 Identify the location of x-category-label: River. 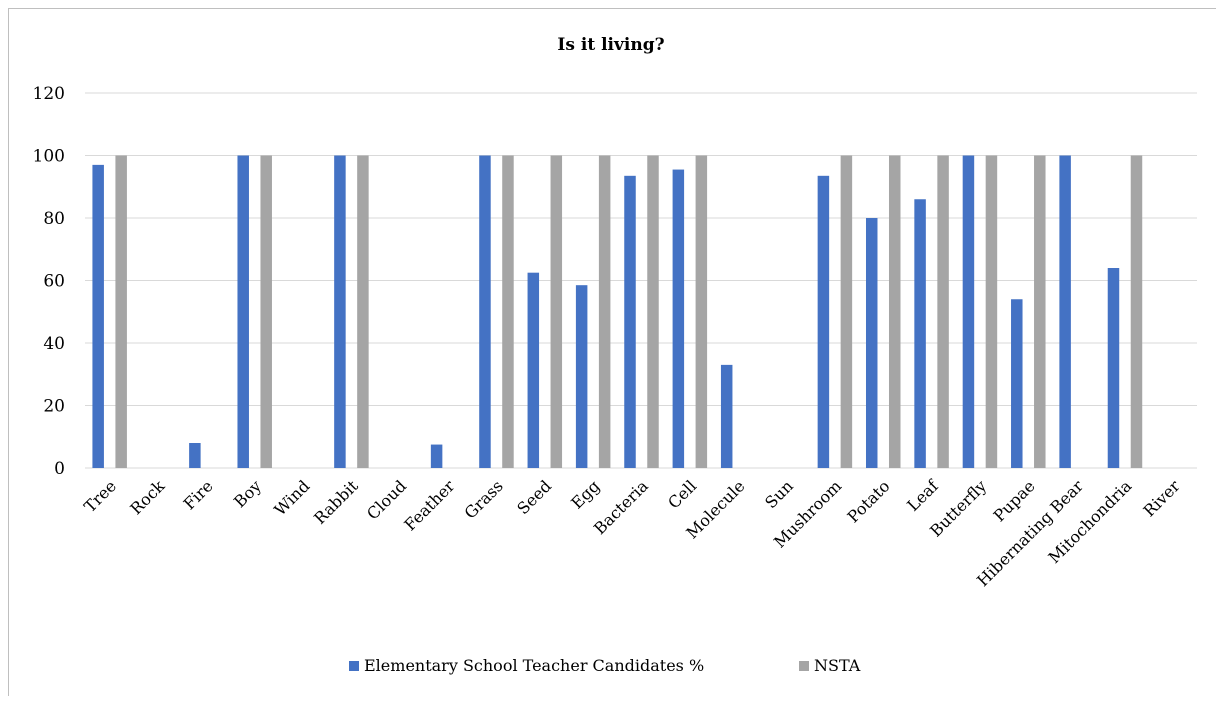
(1162, 498).